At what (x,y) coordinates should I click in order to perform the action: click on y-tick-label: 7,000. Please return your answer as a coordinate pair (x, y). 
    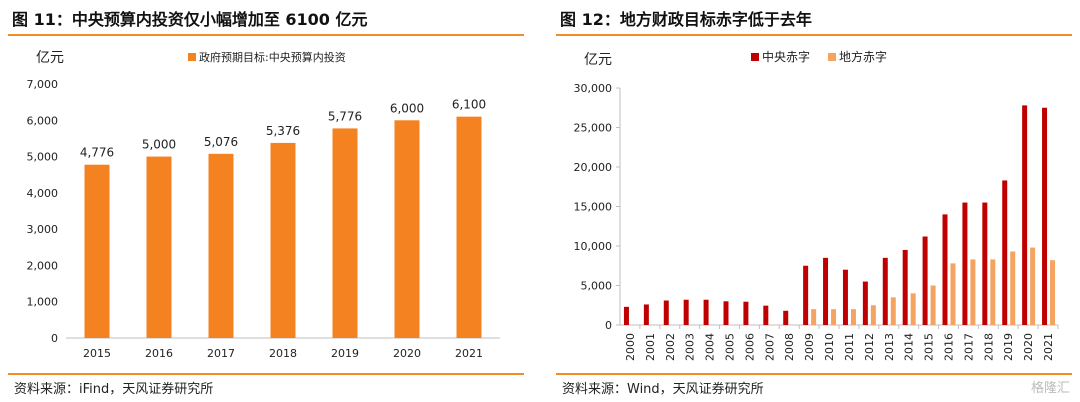
    Looking at the image, I should click on (43, 84).